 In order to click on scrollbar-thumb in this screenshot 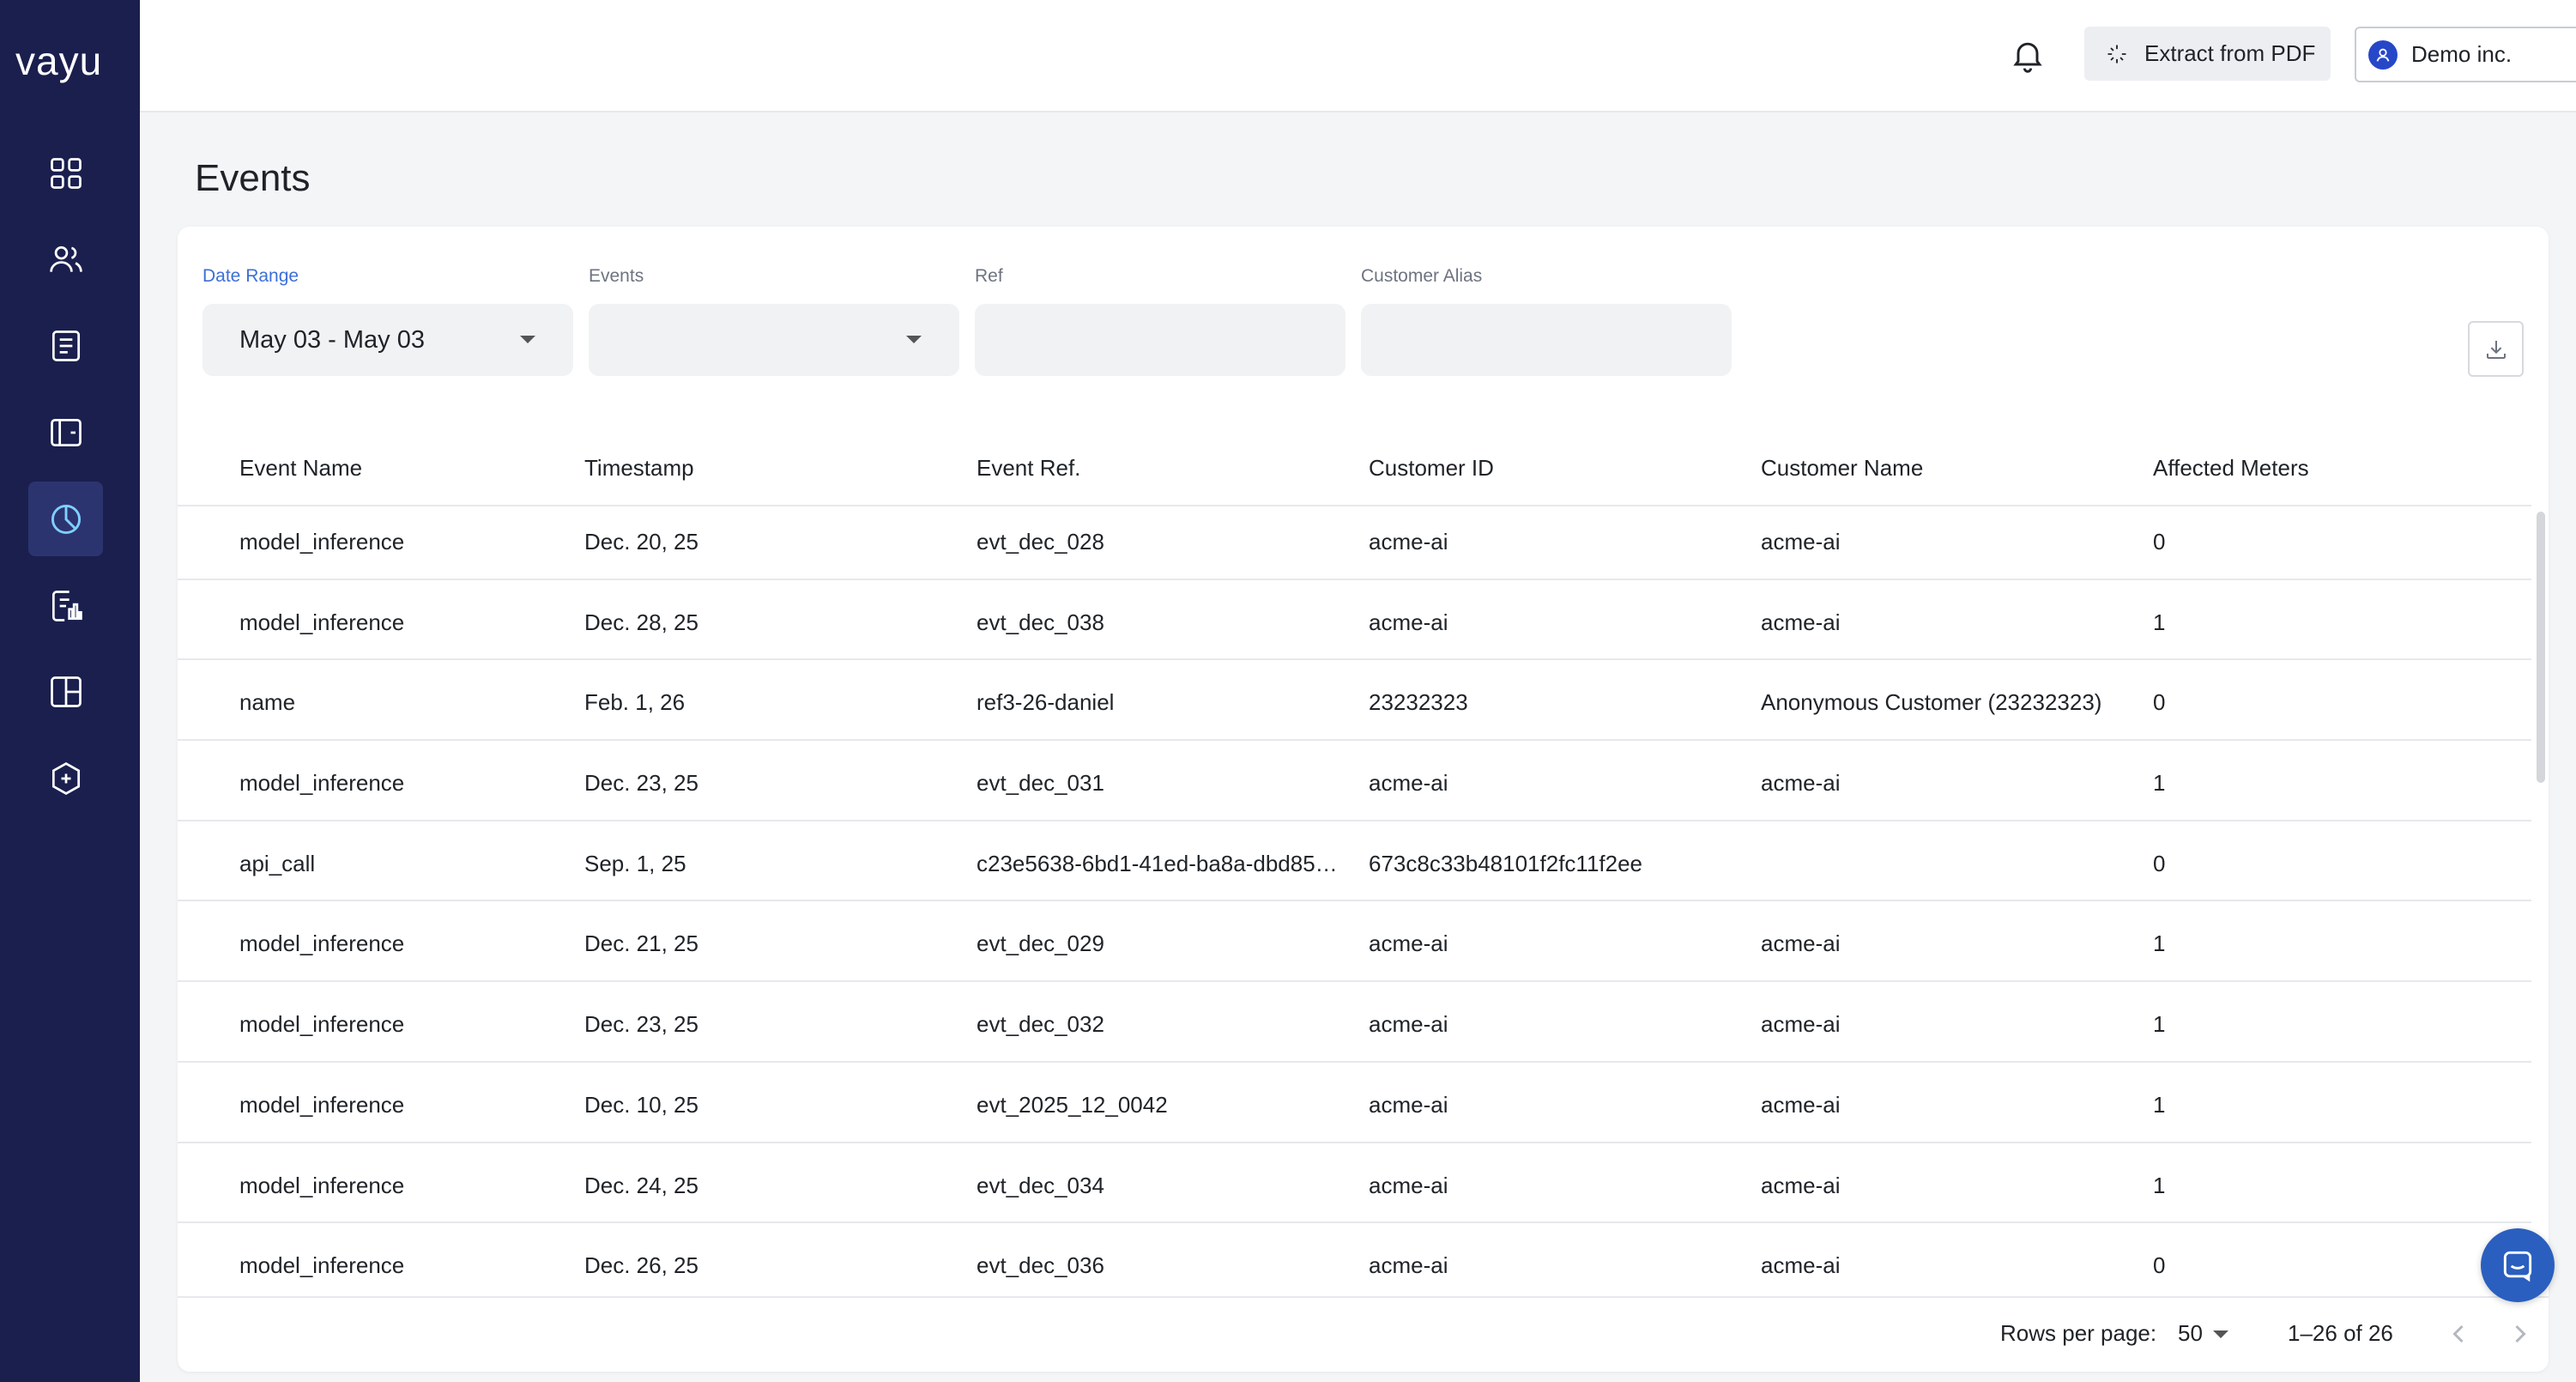, I will do `click(2541, 647)`.